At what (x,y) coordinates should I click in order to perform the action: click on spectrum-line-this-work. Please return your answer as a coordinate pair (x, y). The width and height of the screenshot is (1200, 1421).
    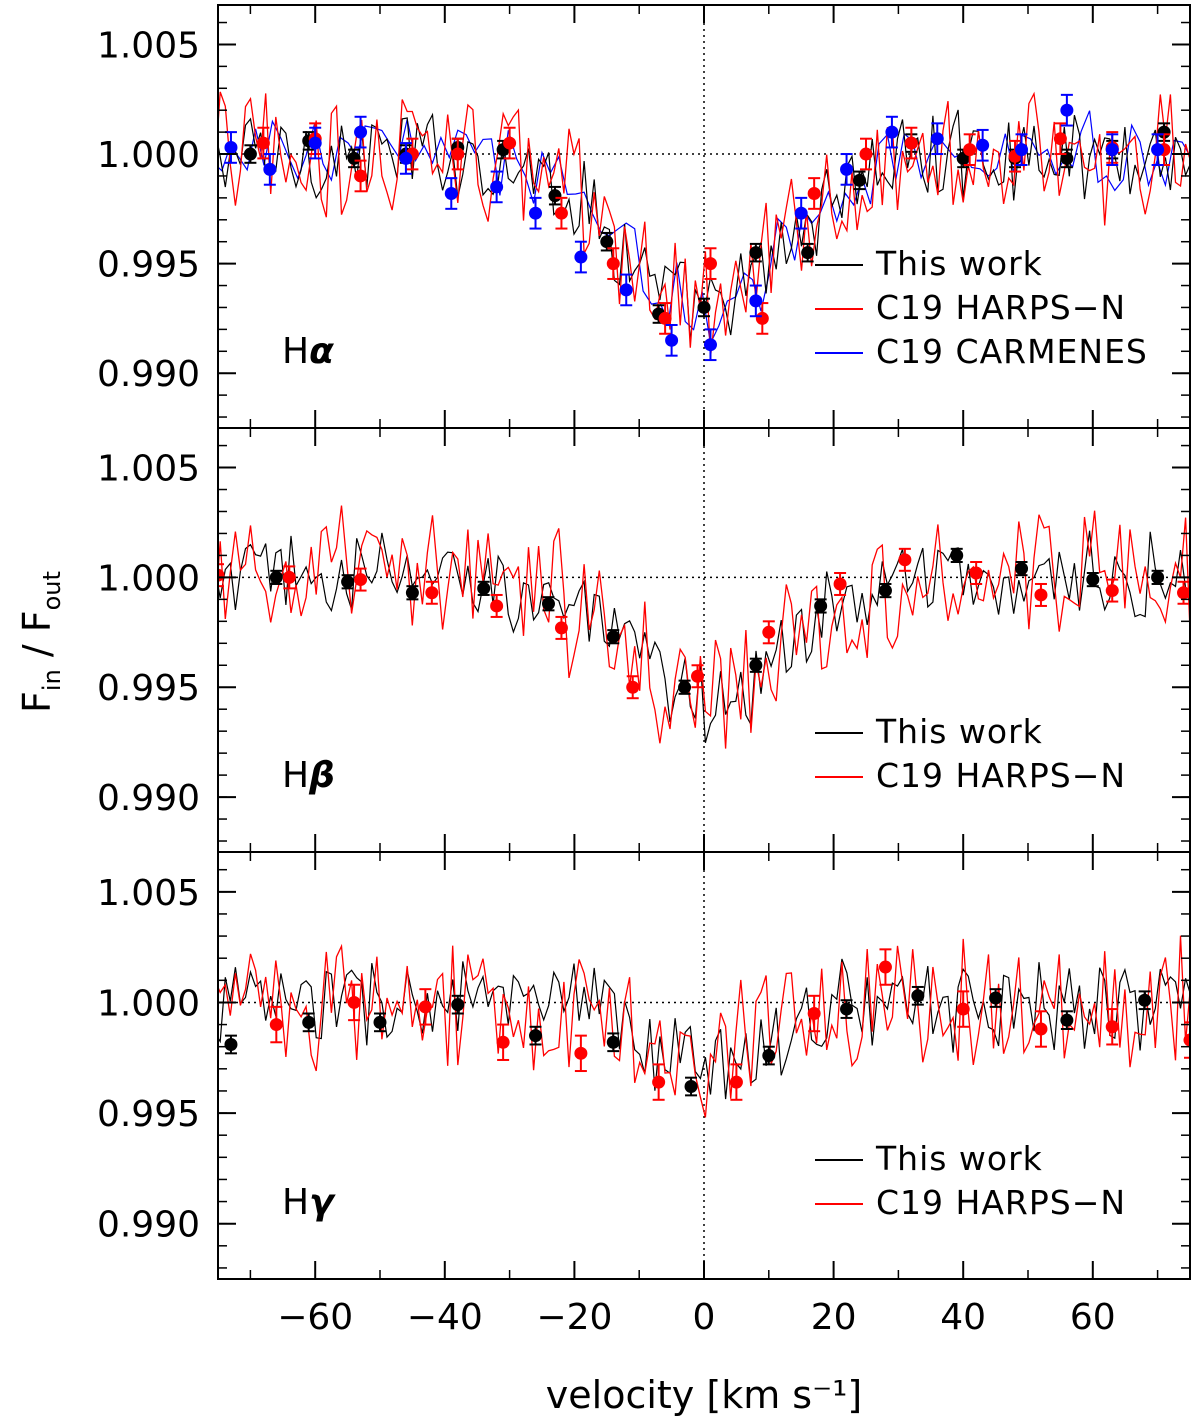
    Looking at the image, I should click on (704, 636).